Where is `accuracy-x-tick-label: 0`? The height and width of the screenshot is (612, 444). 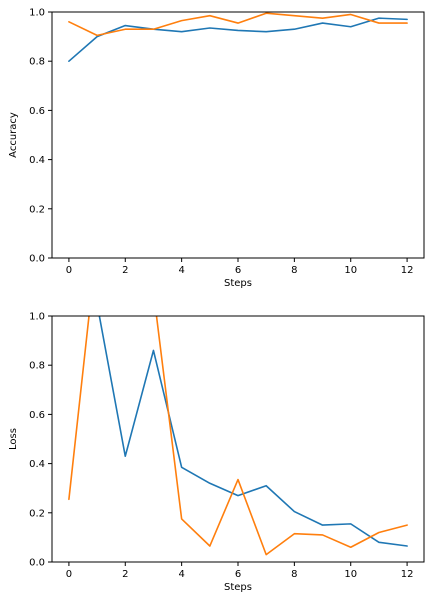 accuracy-x-tick-label: 0 is located at coordinates (69, 270).